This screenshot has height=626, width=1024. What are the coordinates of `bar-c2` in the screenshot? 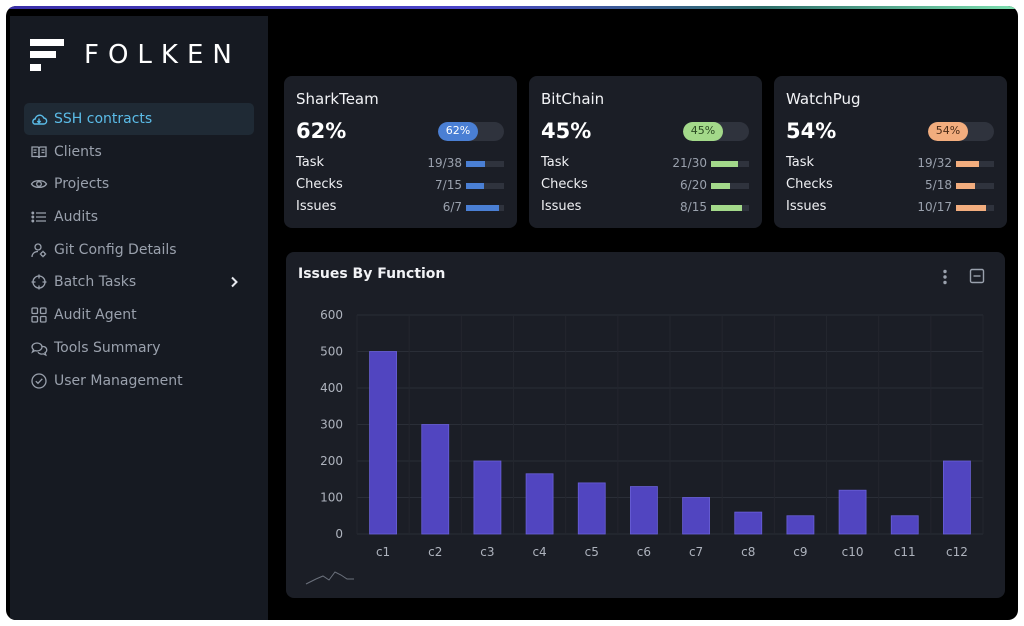 It's located at (435, 479).